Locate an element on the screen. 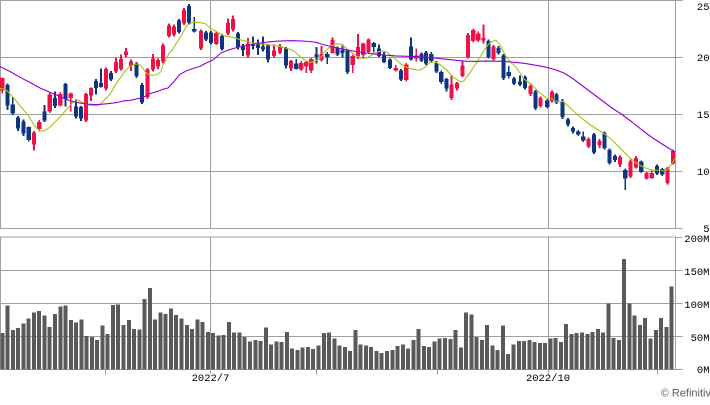 Image resolution: width=710 pixels, height=405 pixels. svg-text: 10 is located at coordinates (703, 173).